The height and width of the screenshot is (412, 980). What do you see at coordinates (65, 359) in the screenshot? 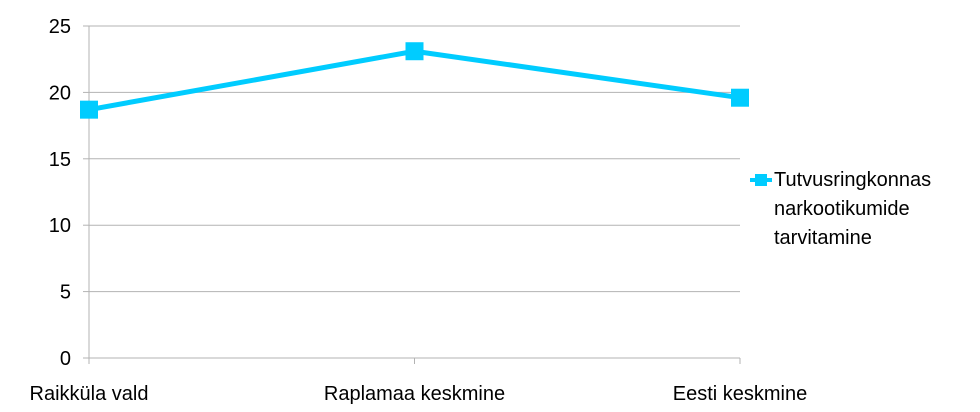
I see `y-tick-label: 0` at bounding box center [65, 359].